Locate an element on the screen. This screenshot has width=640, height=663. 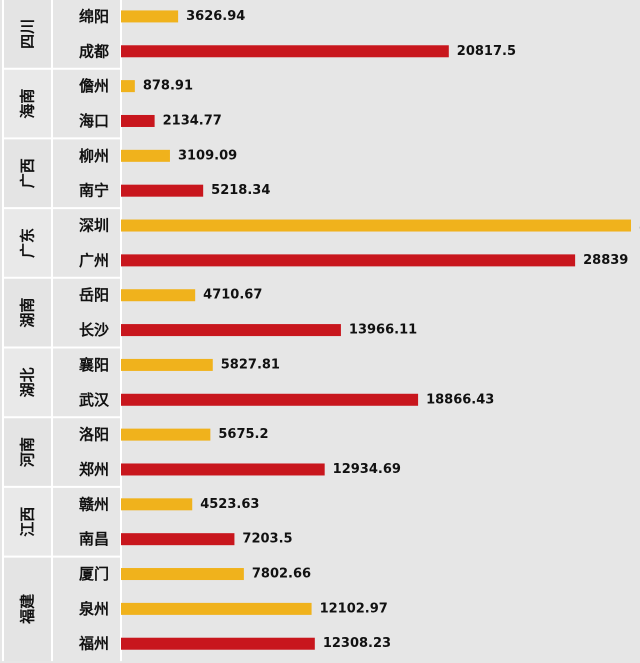
category-label: 成都 is located at coordinates (94, 51).